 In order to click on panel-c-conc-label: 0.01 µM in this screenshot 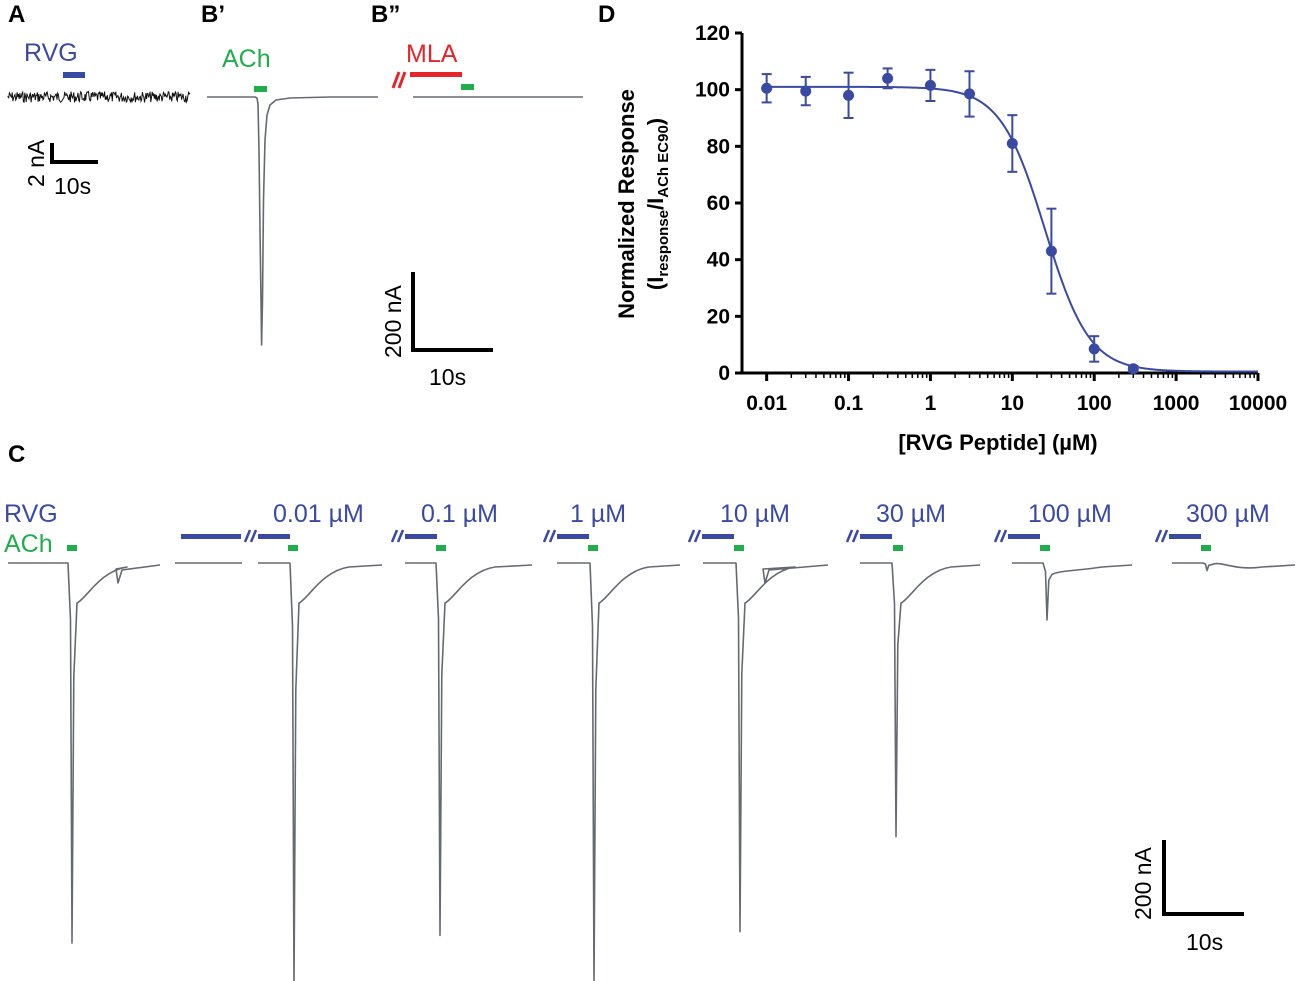, I will do `click(318, 514)`.